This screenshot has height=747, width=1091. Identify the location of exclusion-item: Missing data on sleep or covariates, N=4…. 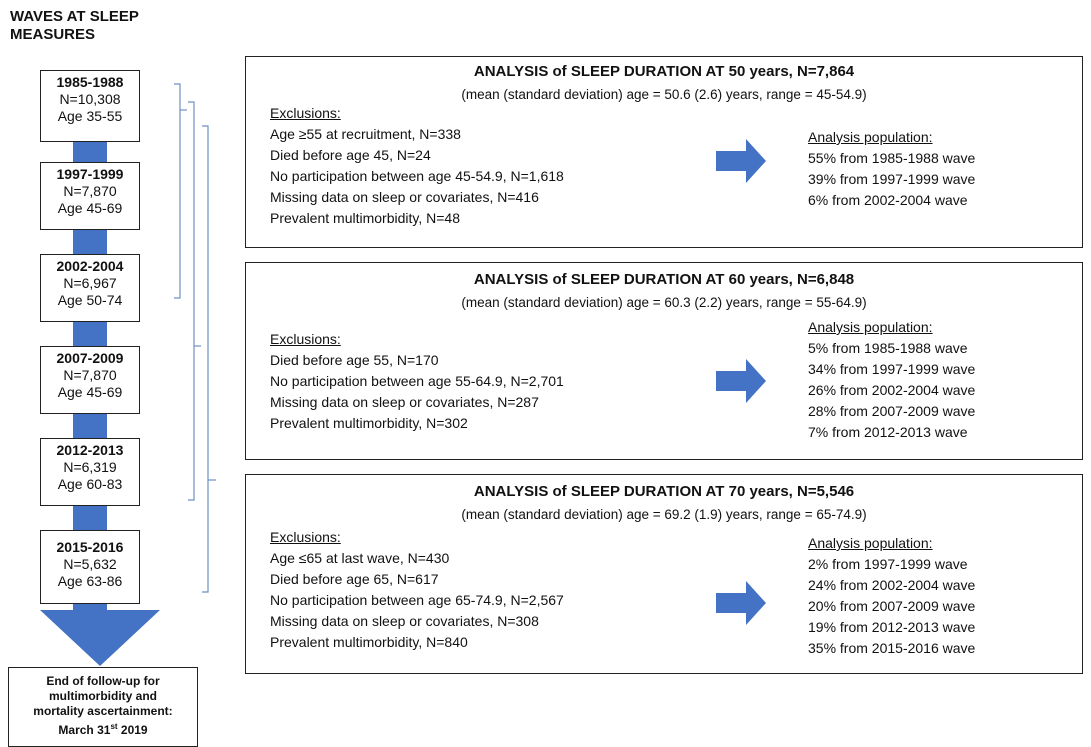
(404, 197).